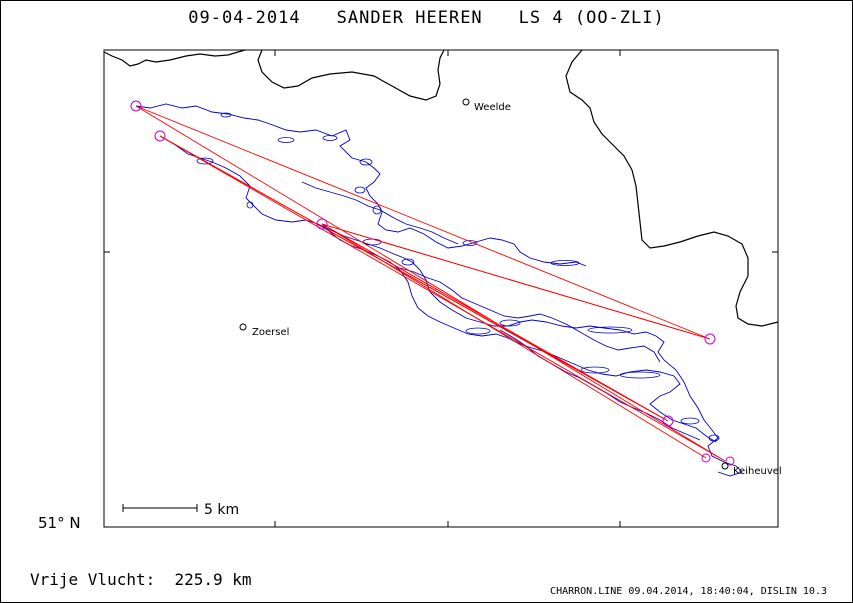 Image resolution: width=853 pixels, height=603 pixels. Describe the element at coordinates (672, 188) in the screenshot. I see `border-line-right` at that location.